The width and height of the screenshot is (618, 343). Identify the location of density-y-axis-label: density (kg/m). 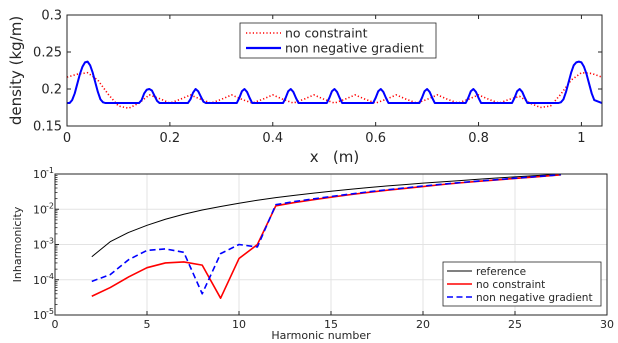
(16, 70).